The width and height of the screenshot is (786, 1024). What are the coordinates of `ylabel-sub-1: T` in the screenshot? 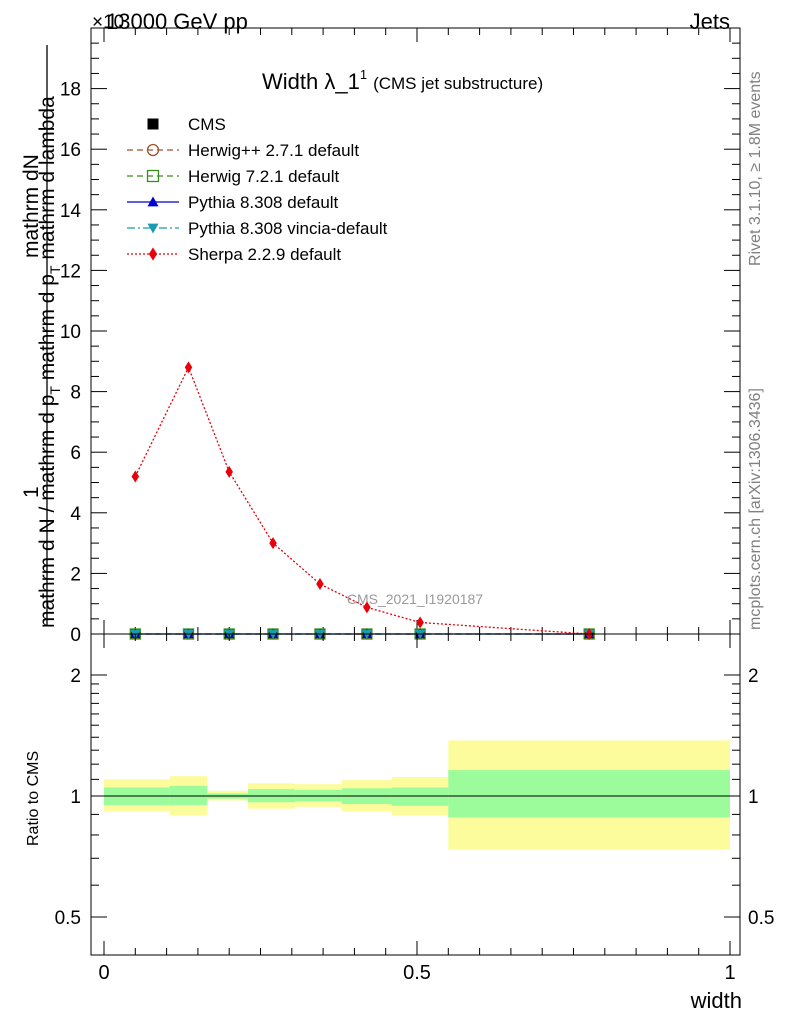 It's located at (55, 390).